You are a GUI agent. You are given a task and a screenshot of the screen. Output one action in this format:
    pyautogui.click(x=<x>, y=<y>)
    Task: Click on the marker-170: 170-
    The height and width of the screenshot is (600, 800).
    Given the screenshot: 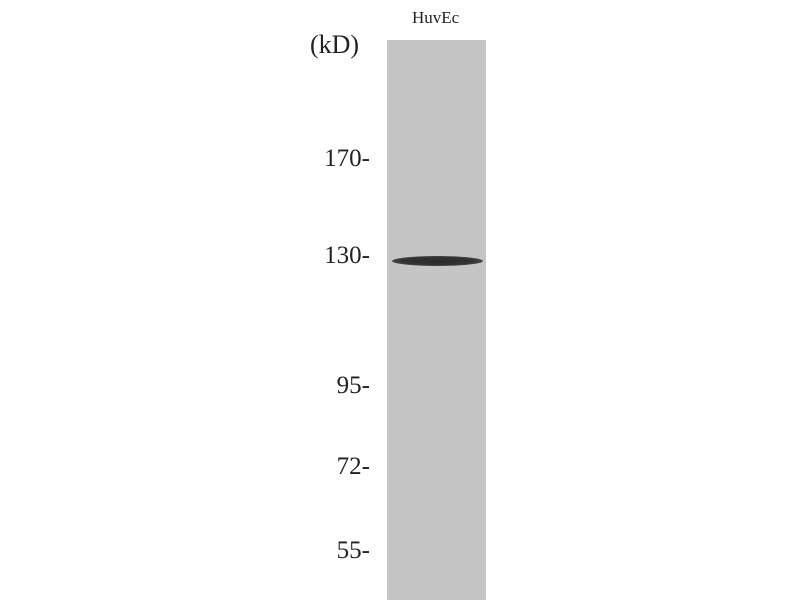 What is the action you would take?
    pyautogui.click(x=347, y=158)
    